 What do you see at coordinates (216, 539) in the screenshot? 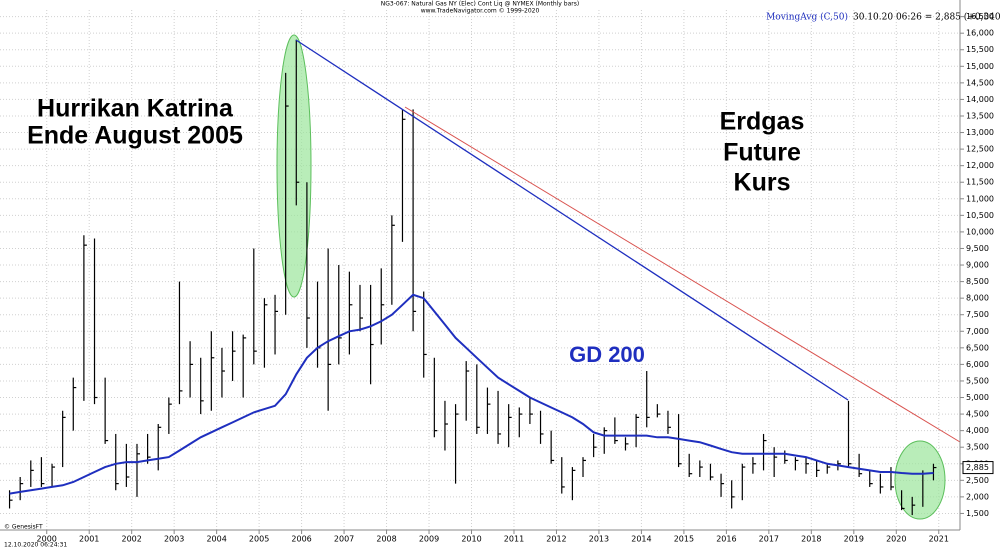
I see `x-tick-label: 2004` at bounding box center [216, 539].